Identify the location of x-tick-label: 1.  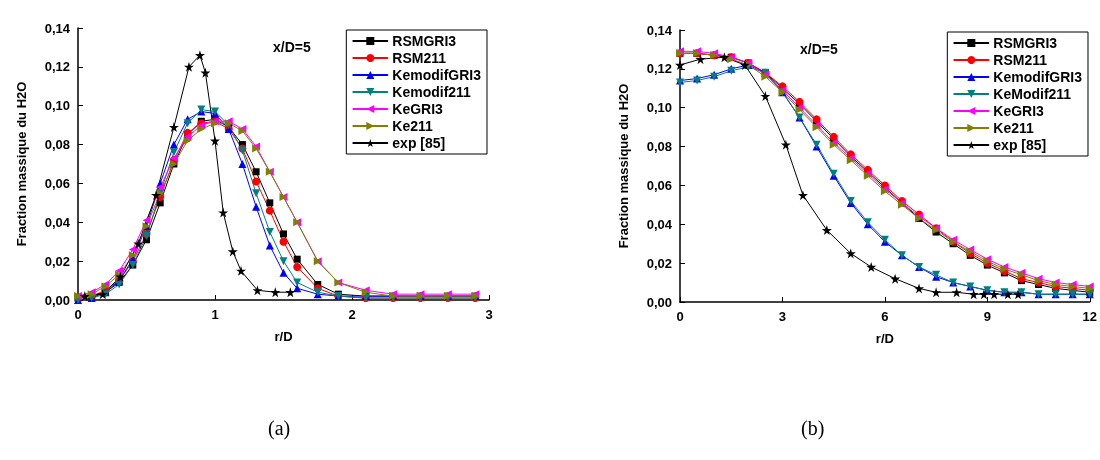
(215, 314).